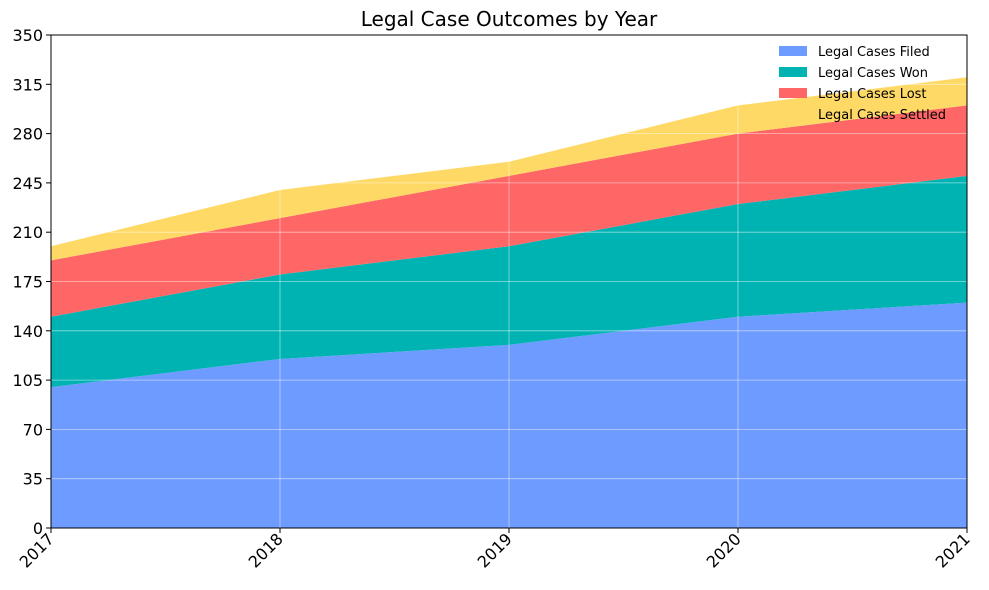 The image size is (989, 590). What do you see at coordinates (266, 550) in the screenshot?
I see `x-tick-label: 2018` at bounding box center [266, 550].